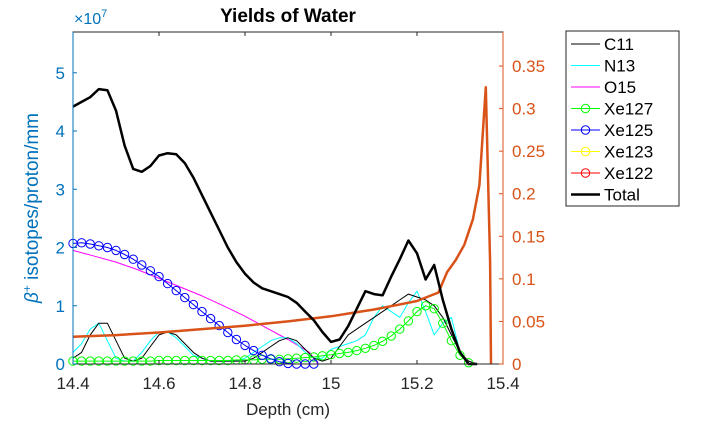 The height and width of the screenshot is (421, 717). I want to click on y-exponent-power: 7, so click(104, 14).